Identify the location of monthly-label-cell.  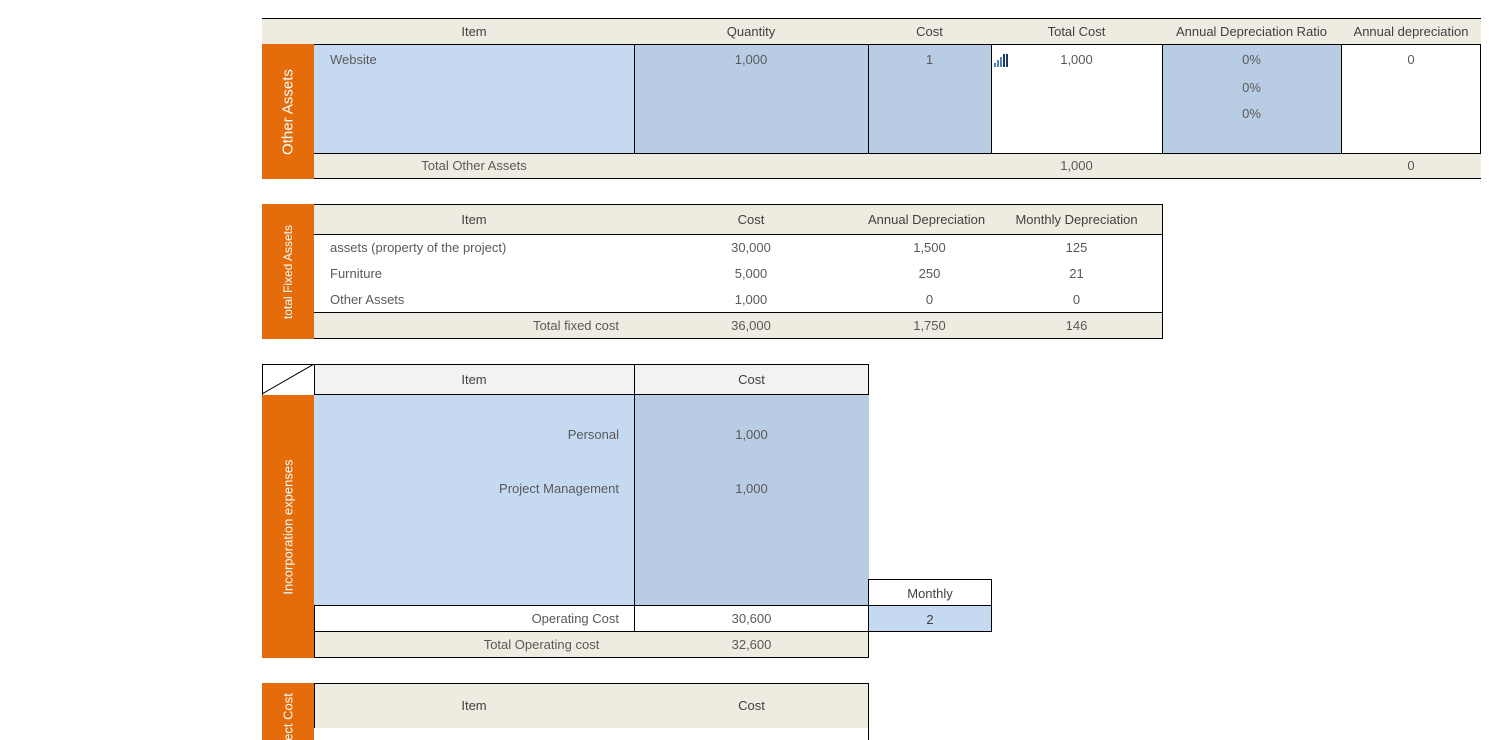
(930, 592).